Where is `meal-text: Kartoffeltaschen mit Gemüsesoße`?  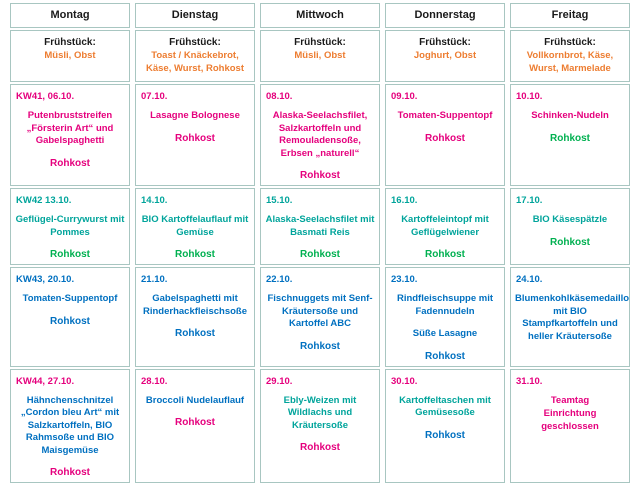 meal-text: Kartoffeltaschen mit Gemüsesoße is located at coordinates (445, 406).